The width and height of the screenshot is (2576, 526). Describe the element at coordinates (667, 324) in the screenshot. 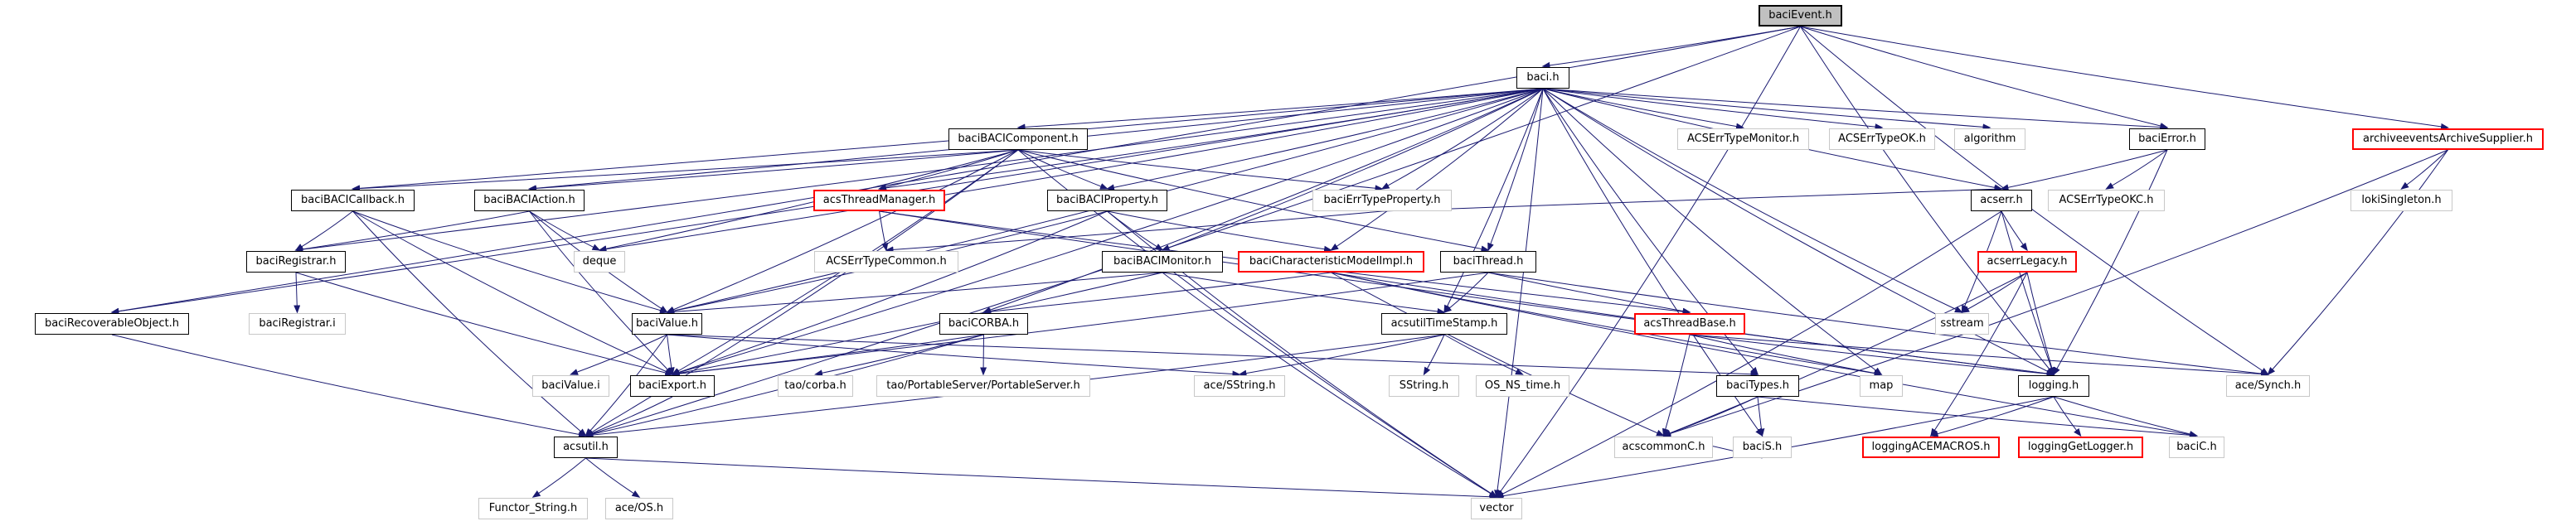

I see `graph-node-baciValue: baciValue.h` at that location.